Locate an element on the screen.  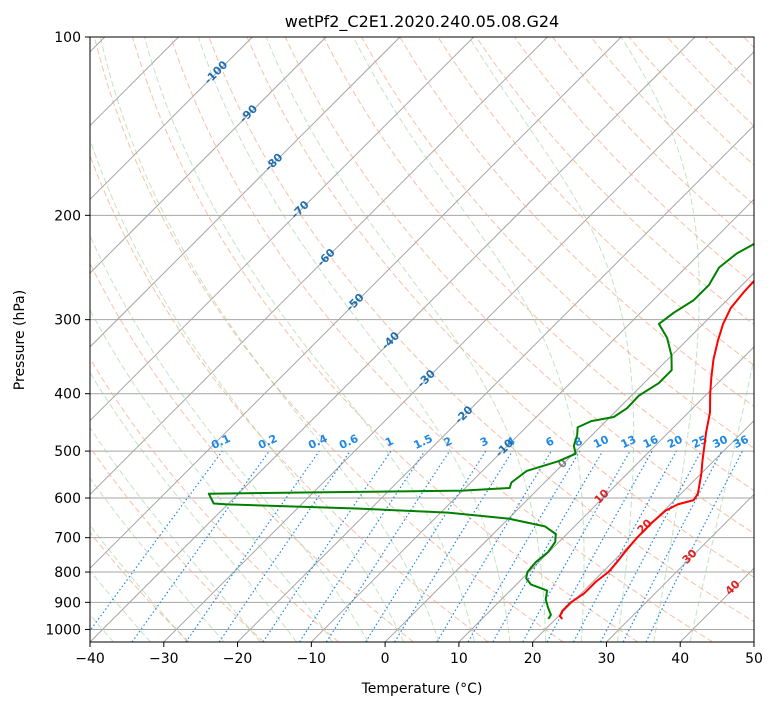
y-tick-label: 400 is located at coordinates (67, 395).